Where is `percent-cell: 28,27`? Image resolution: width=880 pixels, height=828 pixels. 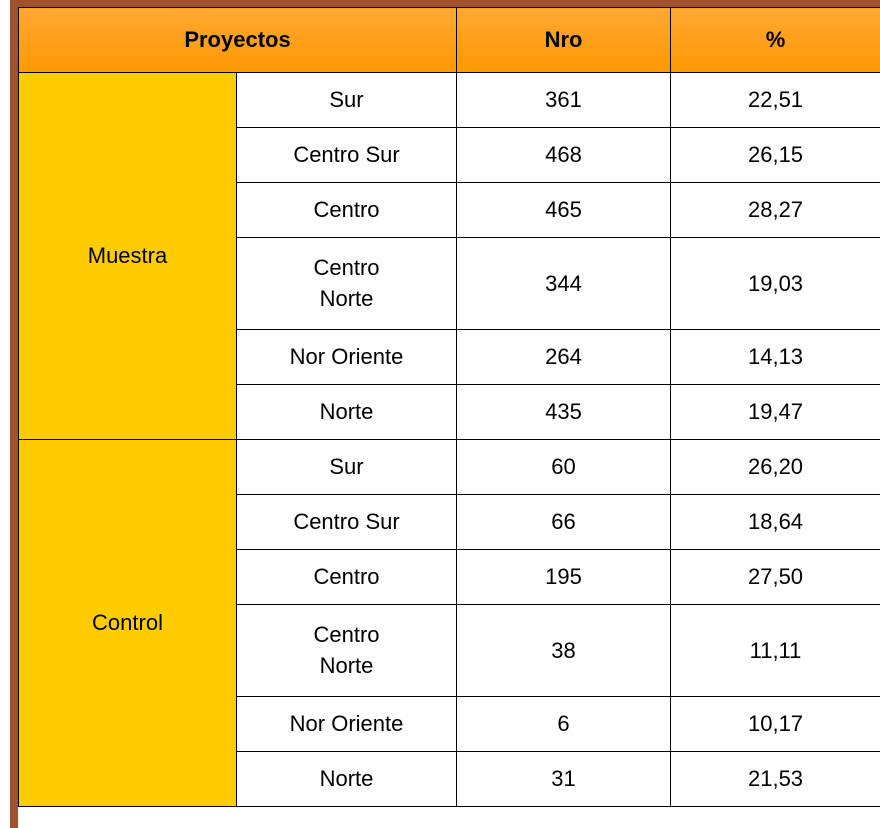
percent-cell: 28,27 is located at coordinates (775, 210).